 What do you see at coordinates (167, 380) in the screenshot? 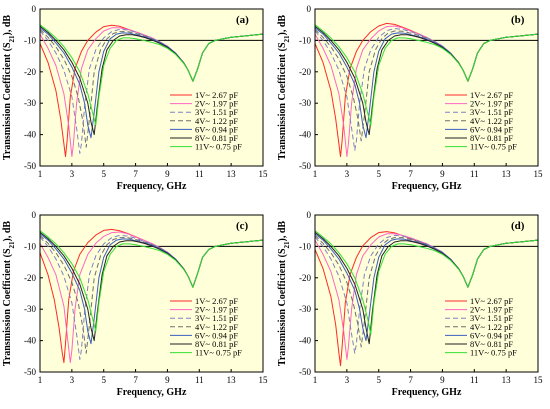
I see `x-tick-label: 9` at bounding box center [167, 380].